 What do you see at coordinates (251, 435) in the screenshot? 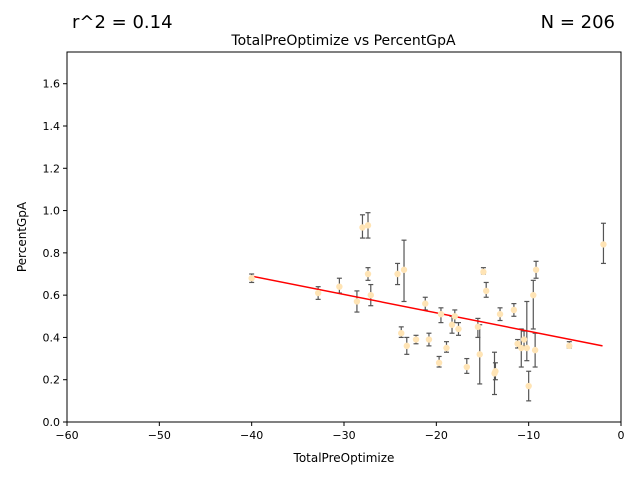
I see `x-tick-label: −40` at bounding box center [251, 435].